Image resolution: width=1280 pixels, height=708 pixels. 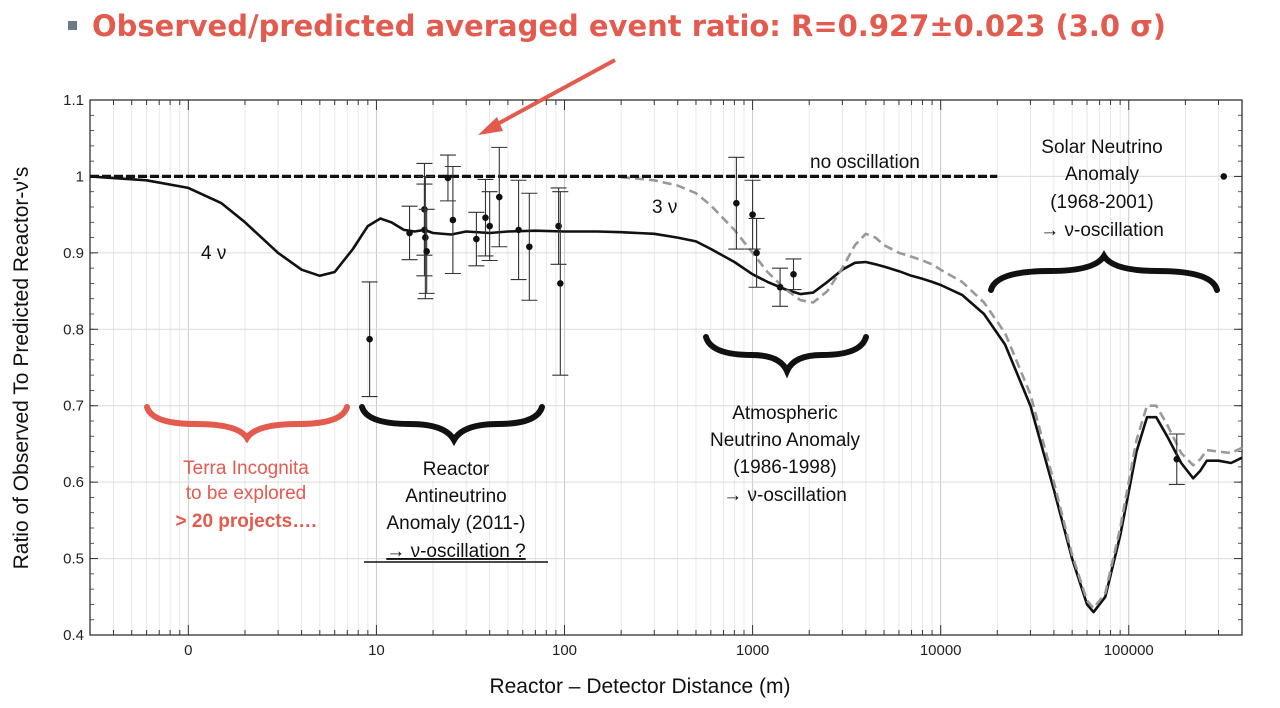 I want to click on headline-arrow, so click(x=547, y=96).